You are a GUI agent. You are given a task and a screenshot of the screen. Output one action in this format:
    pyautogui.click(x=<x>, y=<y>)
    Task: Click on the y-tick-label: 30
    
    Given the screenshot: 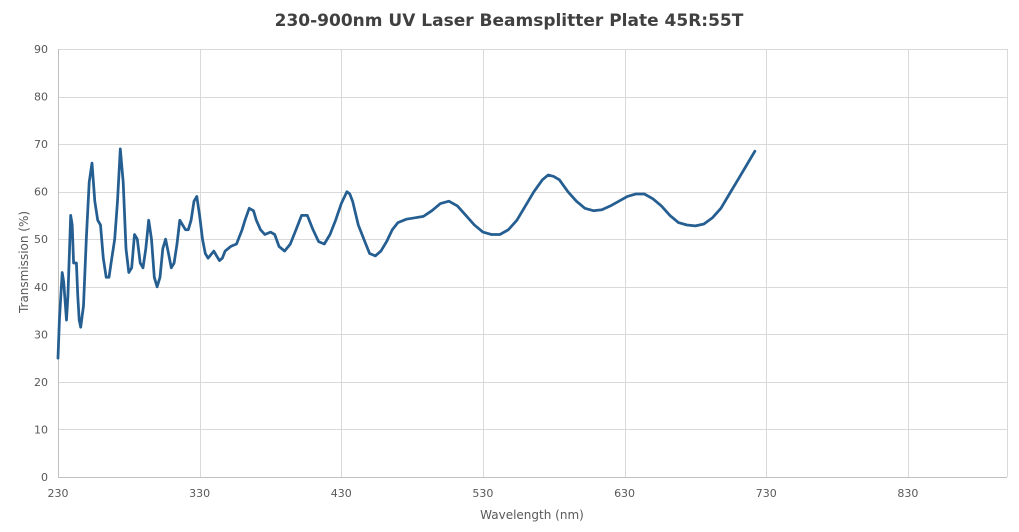 What is the action you would take?
    pyautogui.click(x=41, y=334)
    